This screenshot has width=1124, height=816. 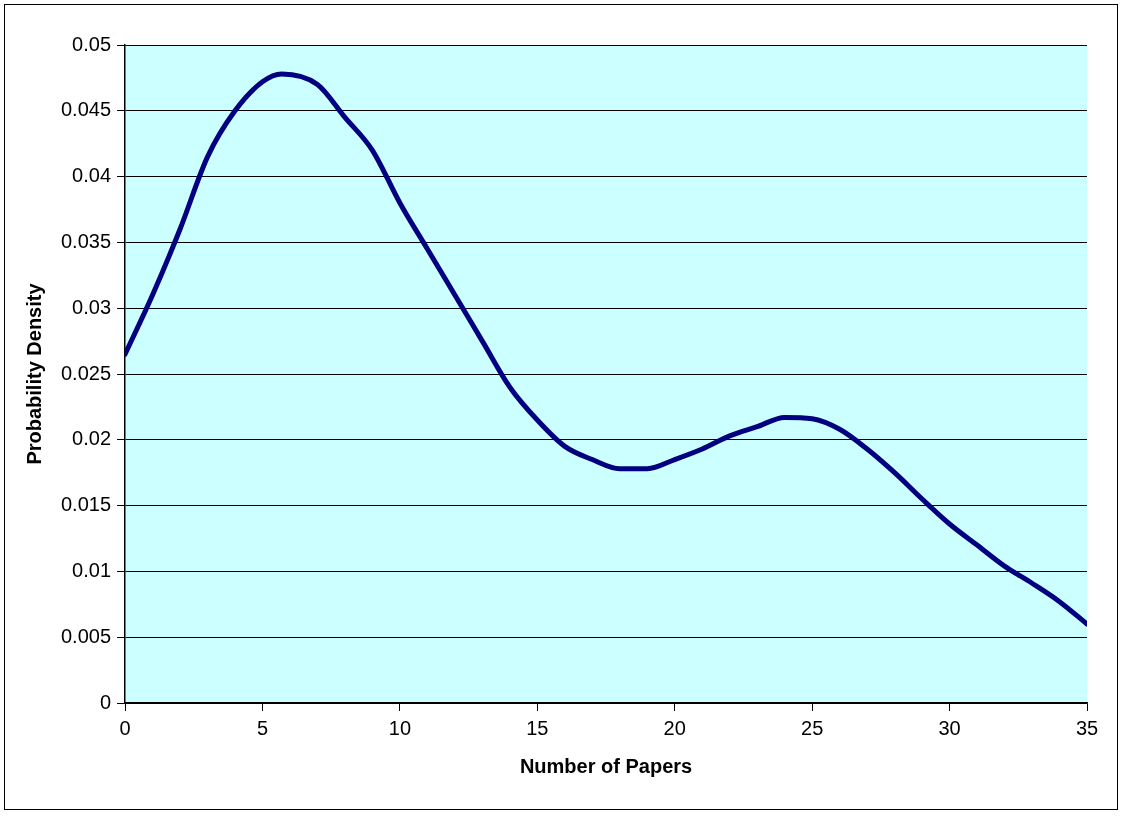 What do you see at coordinates (400, 727) in the screenshot?
I see `x-tick-label: 10` at bounding box center [400, 727].